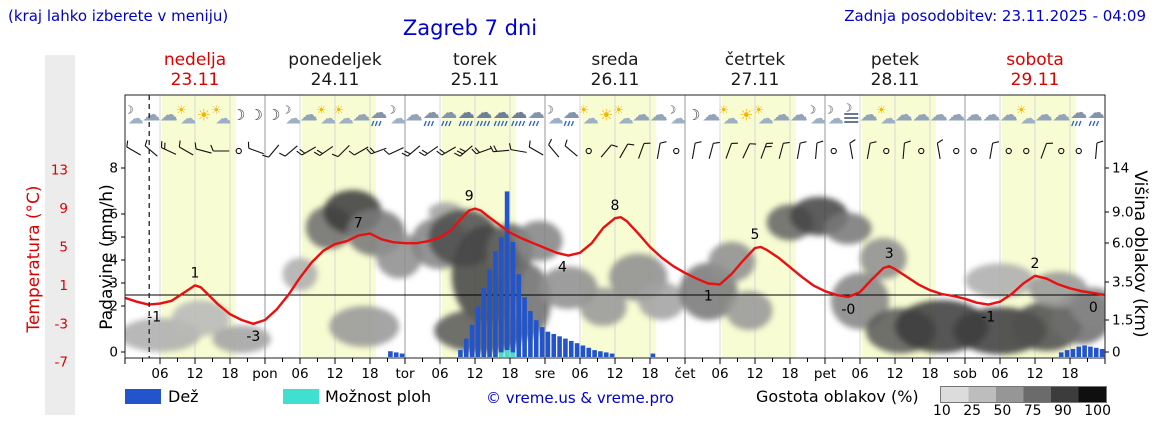 This screenshot has height=443, width=1152. I want to click on day-name: ponedeljek, so click(335, 60).